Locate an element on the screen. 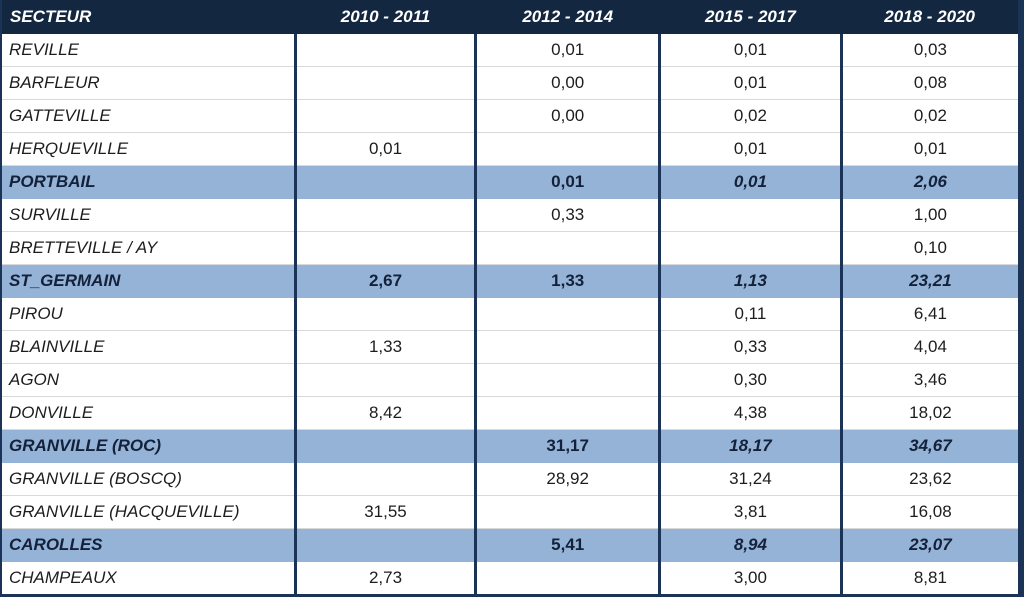 The image size is (1024, 599). value-cell: 6,41 is located at coordinates (930, 314).